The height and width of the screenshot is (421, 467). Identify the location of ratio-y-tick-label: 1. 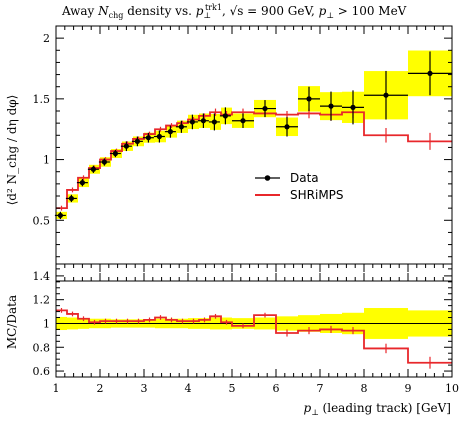
(46, 323).